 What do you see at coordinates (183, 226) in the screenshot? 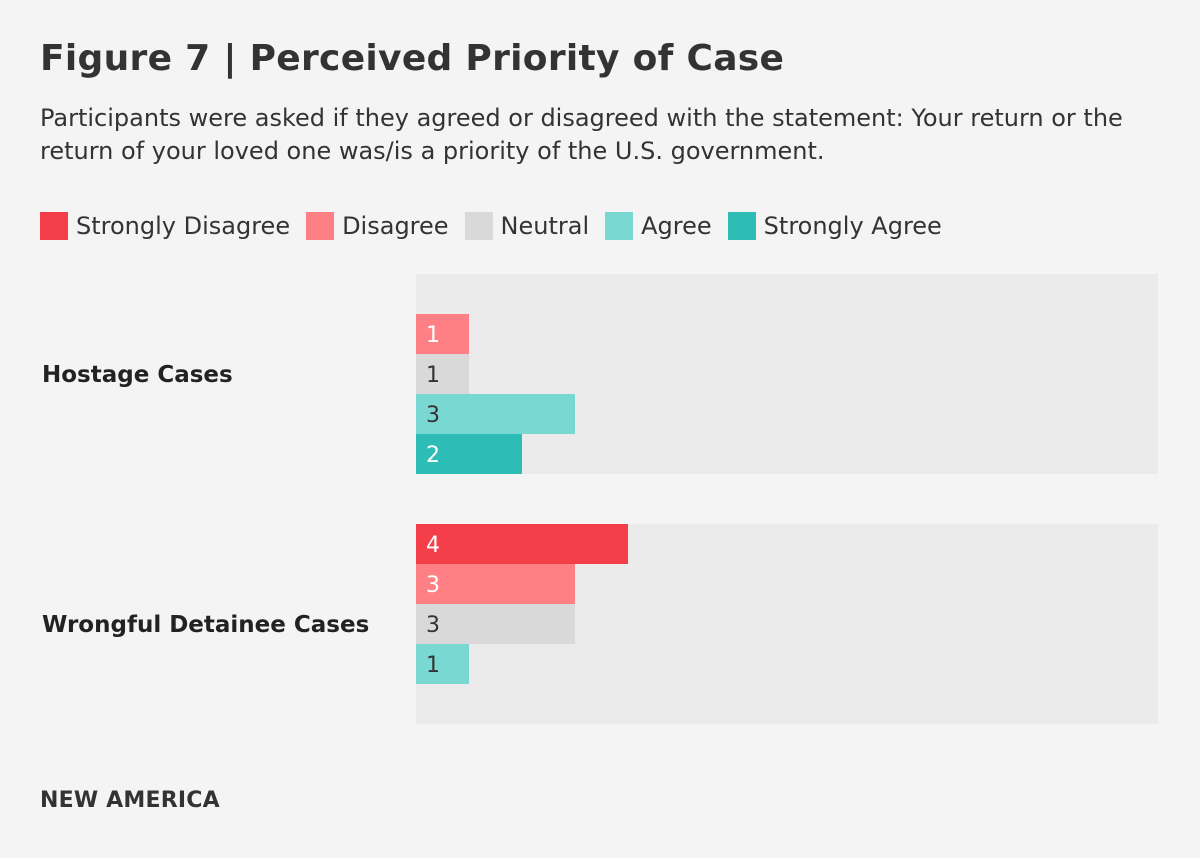
I see `legend-label-strongly-disagree: Strongly Disagree` at bounding box center [183, 226].